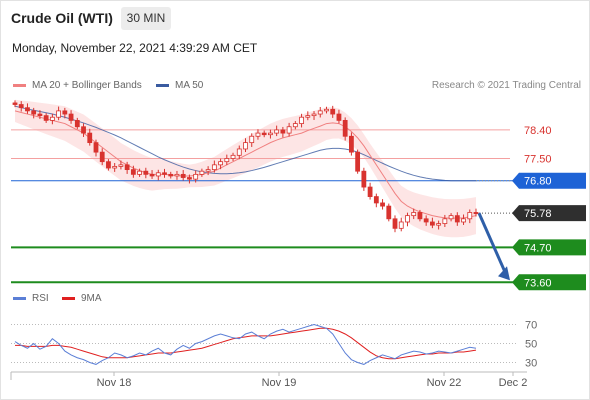  I want to click on x-tick-label: Nov 18, so click(114, 383).